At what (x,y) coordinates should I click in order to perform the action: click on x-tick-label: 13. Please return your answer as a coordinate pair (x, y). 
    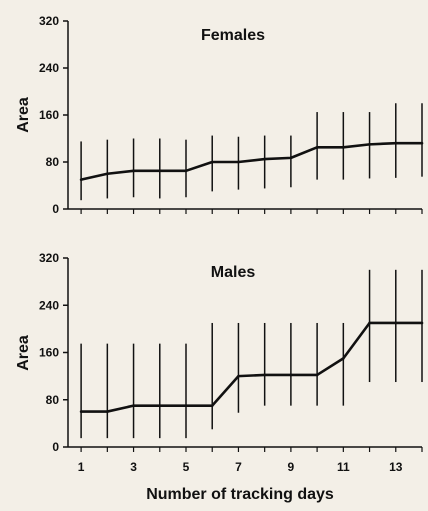
    Looking at the image, I should click on (396, 467).